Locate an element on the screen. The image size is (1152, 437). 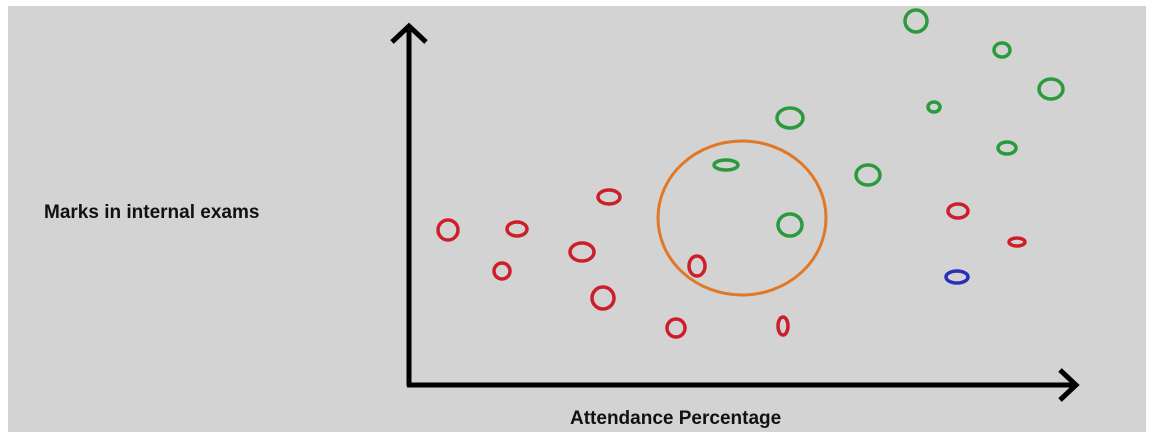
x-axis-arrowhead is located at coordinates (1069, 385).